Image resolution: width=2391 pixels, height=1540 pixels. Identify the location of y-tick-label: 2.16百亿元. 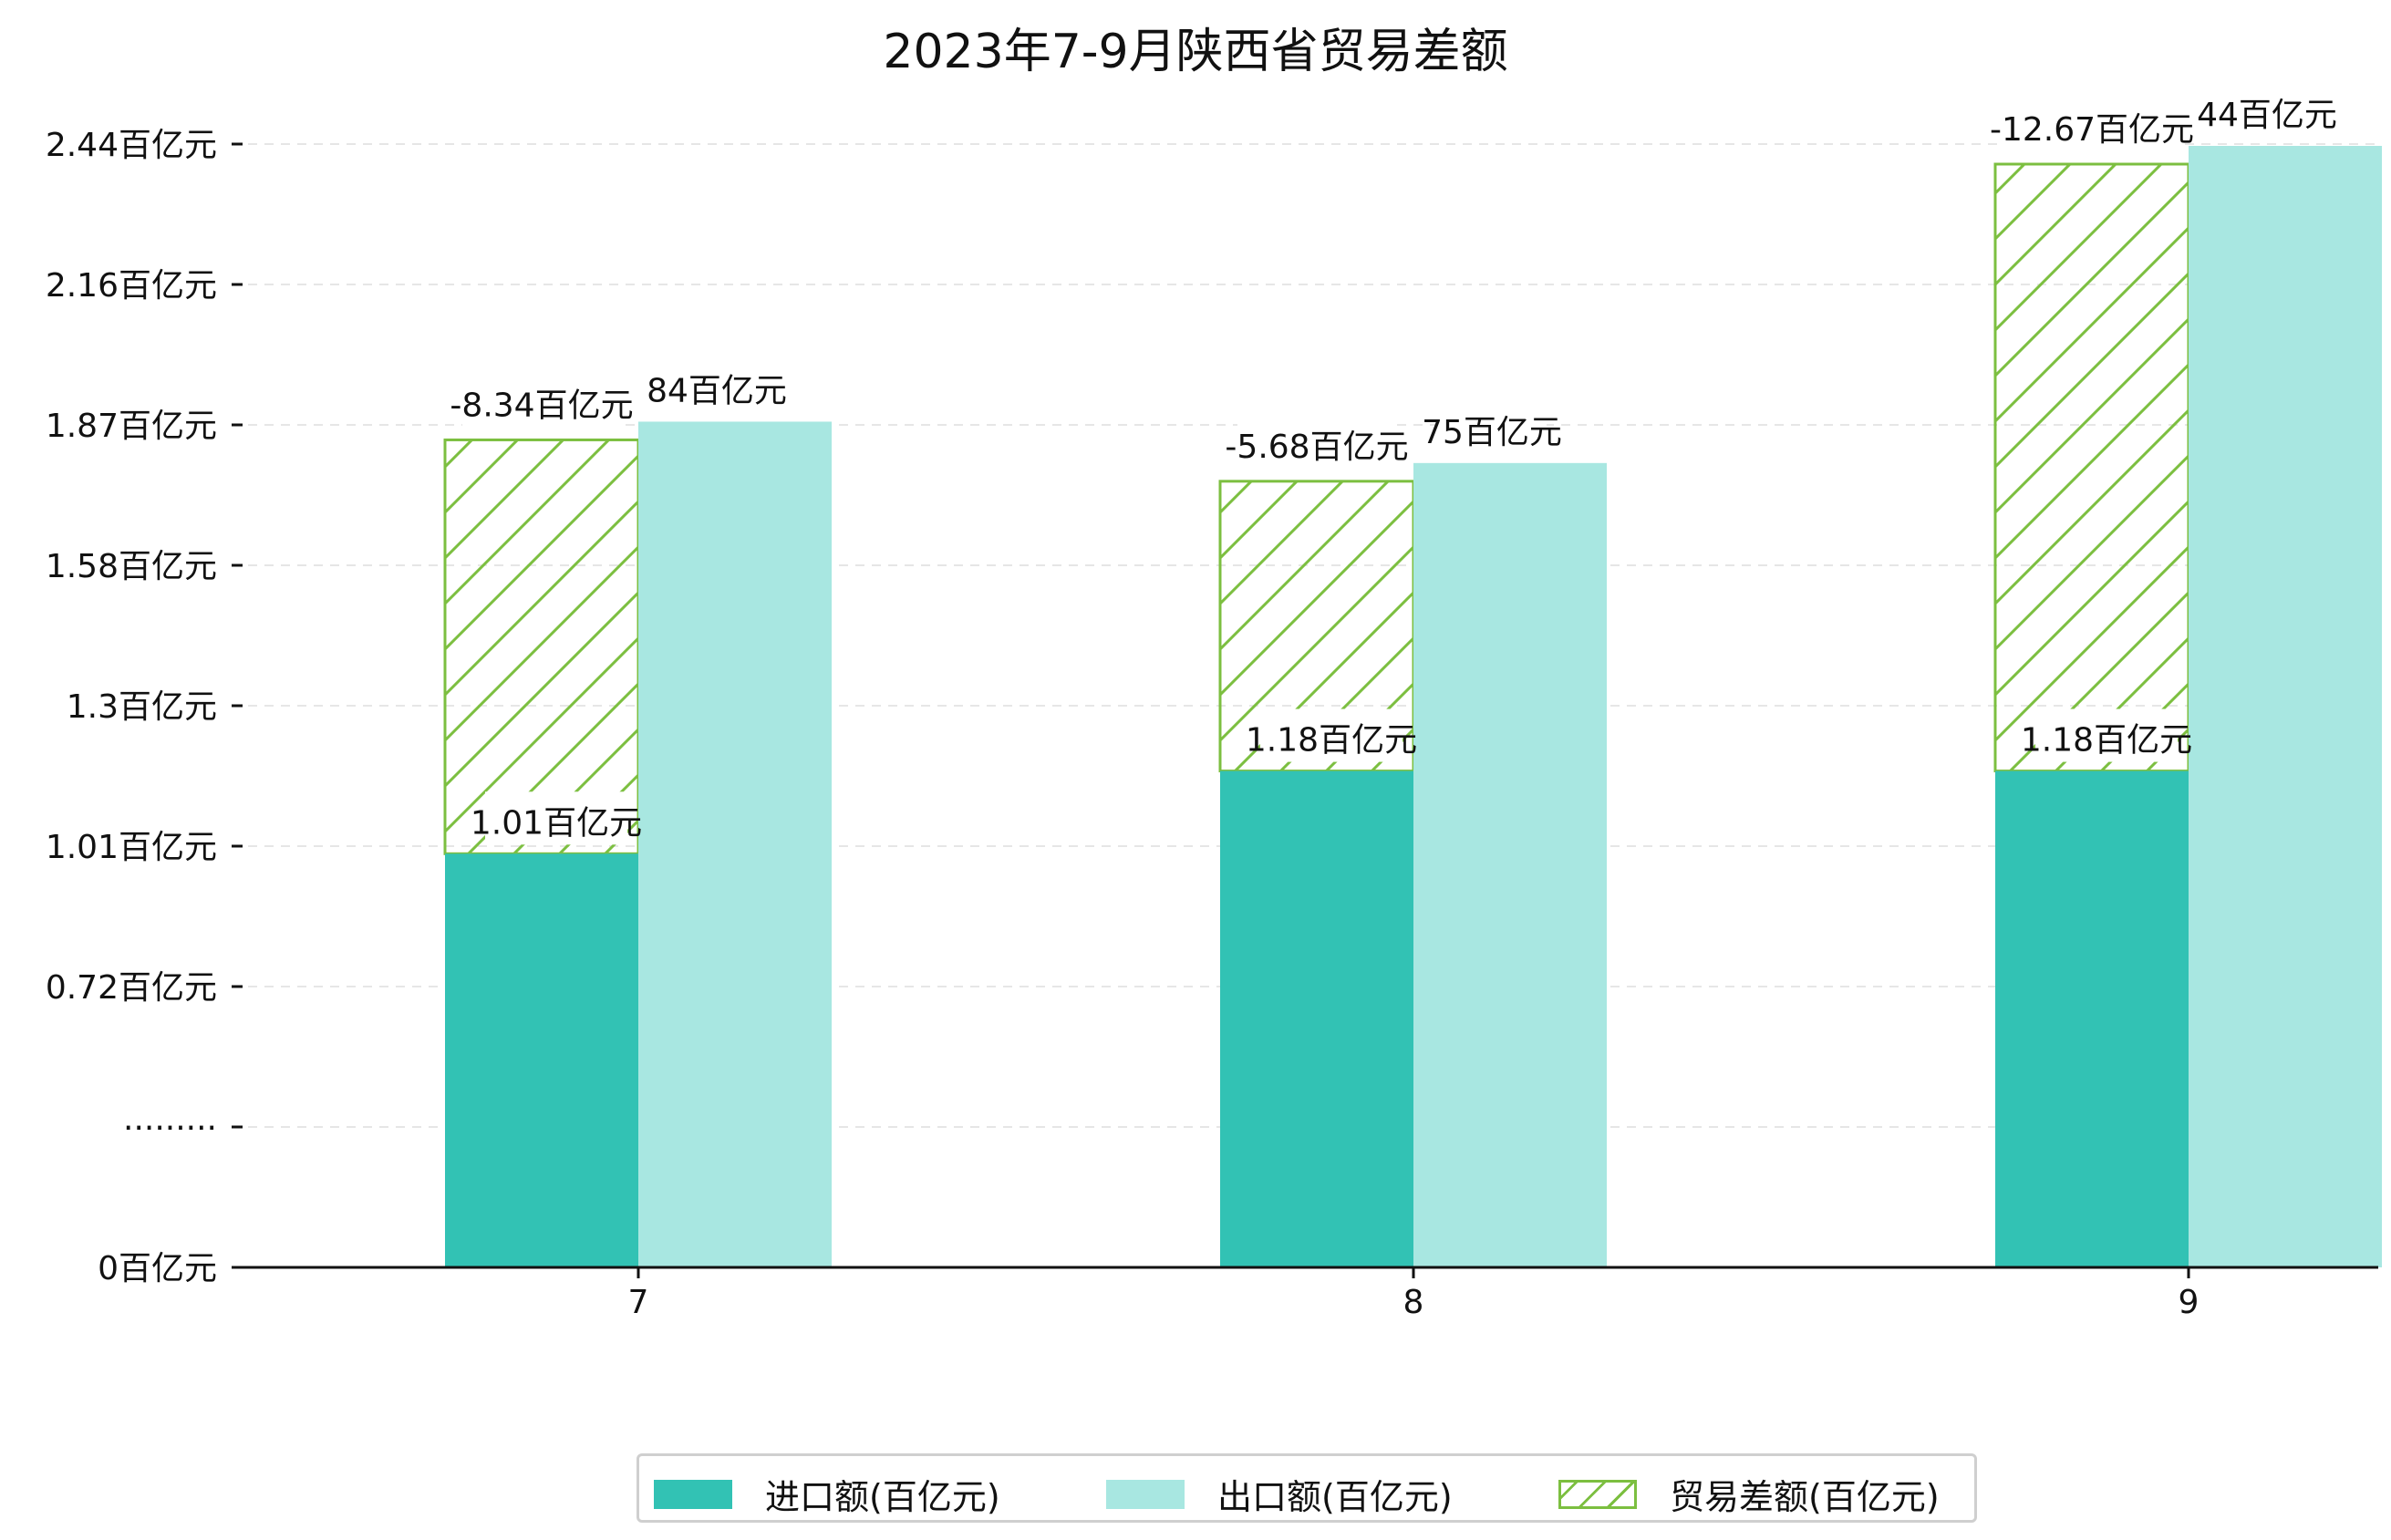
(131, 286).